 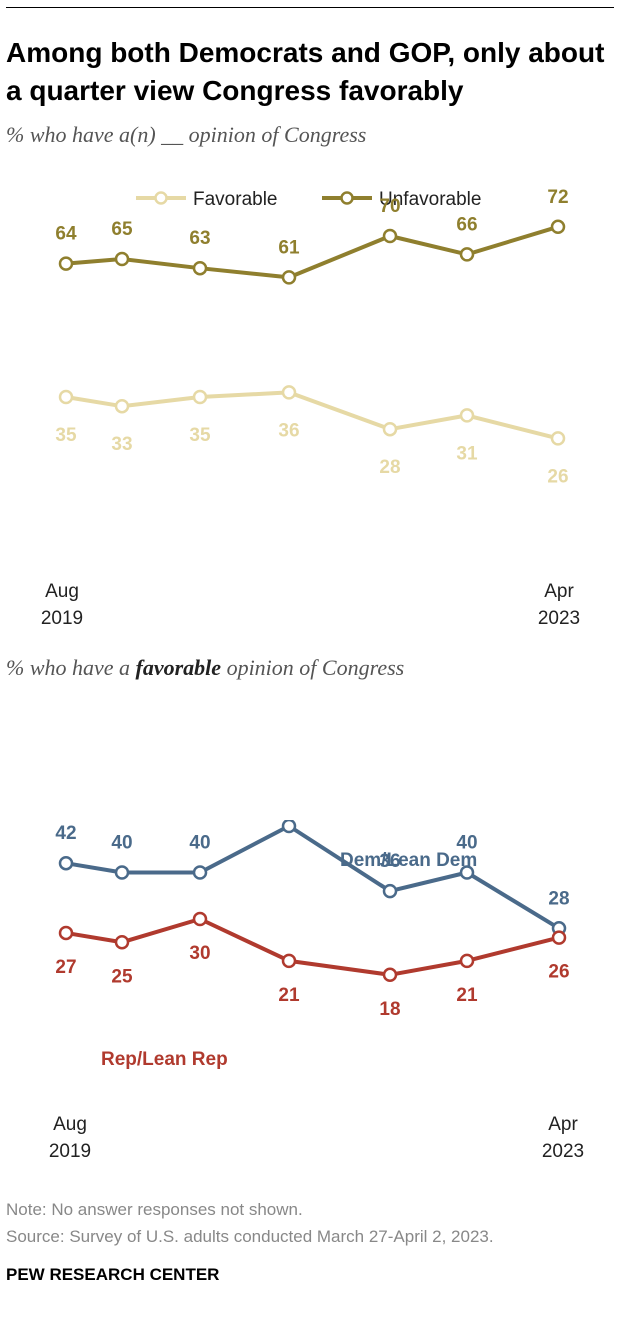 What do you see at coordinates (122, 976) in the screenshot?
I see `data-label-1-1: 25` at bounding box center [122, 976].